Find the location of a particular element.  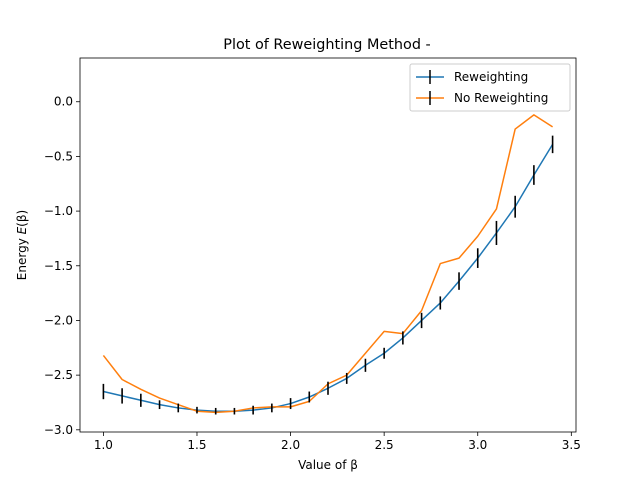

x-tick-label: 3.5 is located at coordinates (571, 445).